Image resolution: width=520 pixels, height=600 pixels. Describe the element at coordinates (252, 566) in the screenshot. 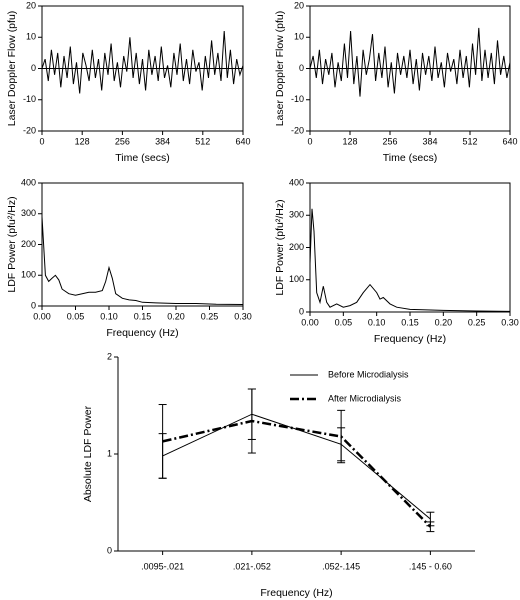

I see `x-tick-label: .021-.052` at that location.